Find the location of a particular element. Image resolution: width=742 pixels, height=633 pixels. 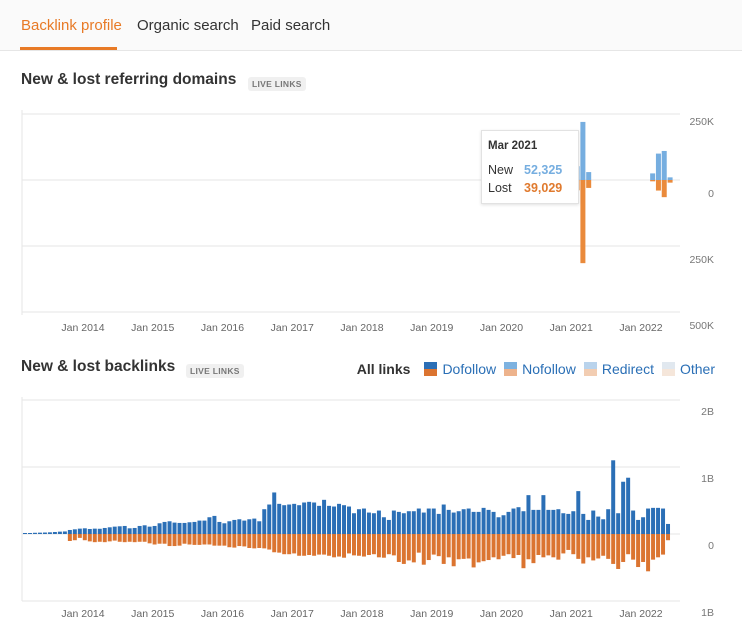

legend-dofollow: Dofollow is located at coordinates (460, 369).